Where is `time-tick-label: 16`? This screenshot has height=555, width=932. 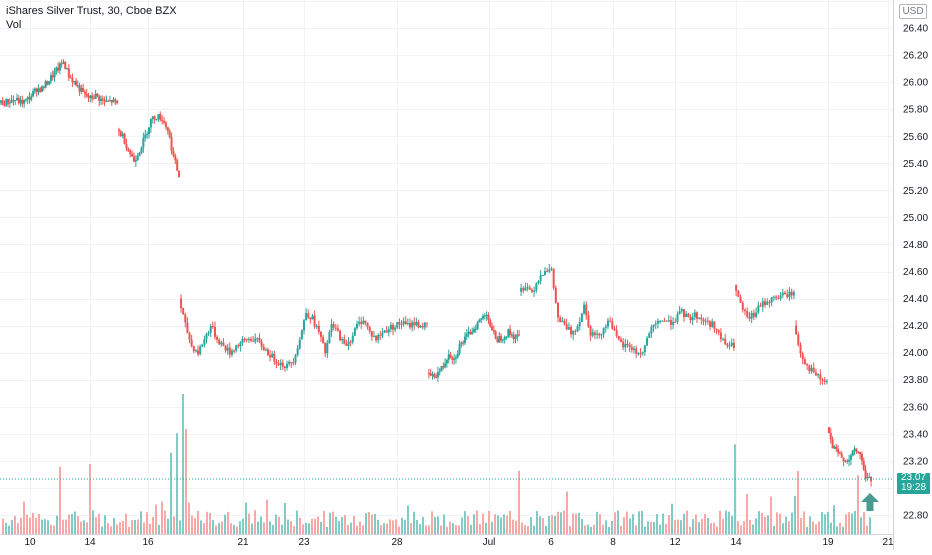 time-tick-label: 16 is located at coordinates (148, 542).